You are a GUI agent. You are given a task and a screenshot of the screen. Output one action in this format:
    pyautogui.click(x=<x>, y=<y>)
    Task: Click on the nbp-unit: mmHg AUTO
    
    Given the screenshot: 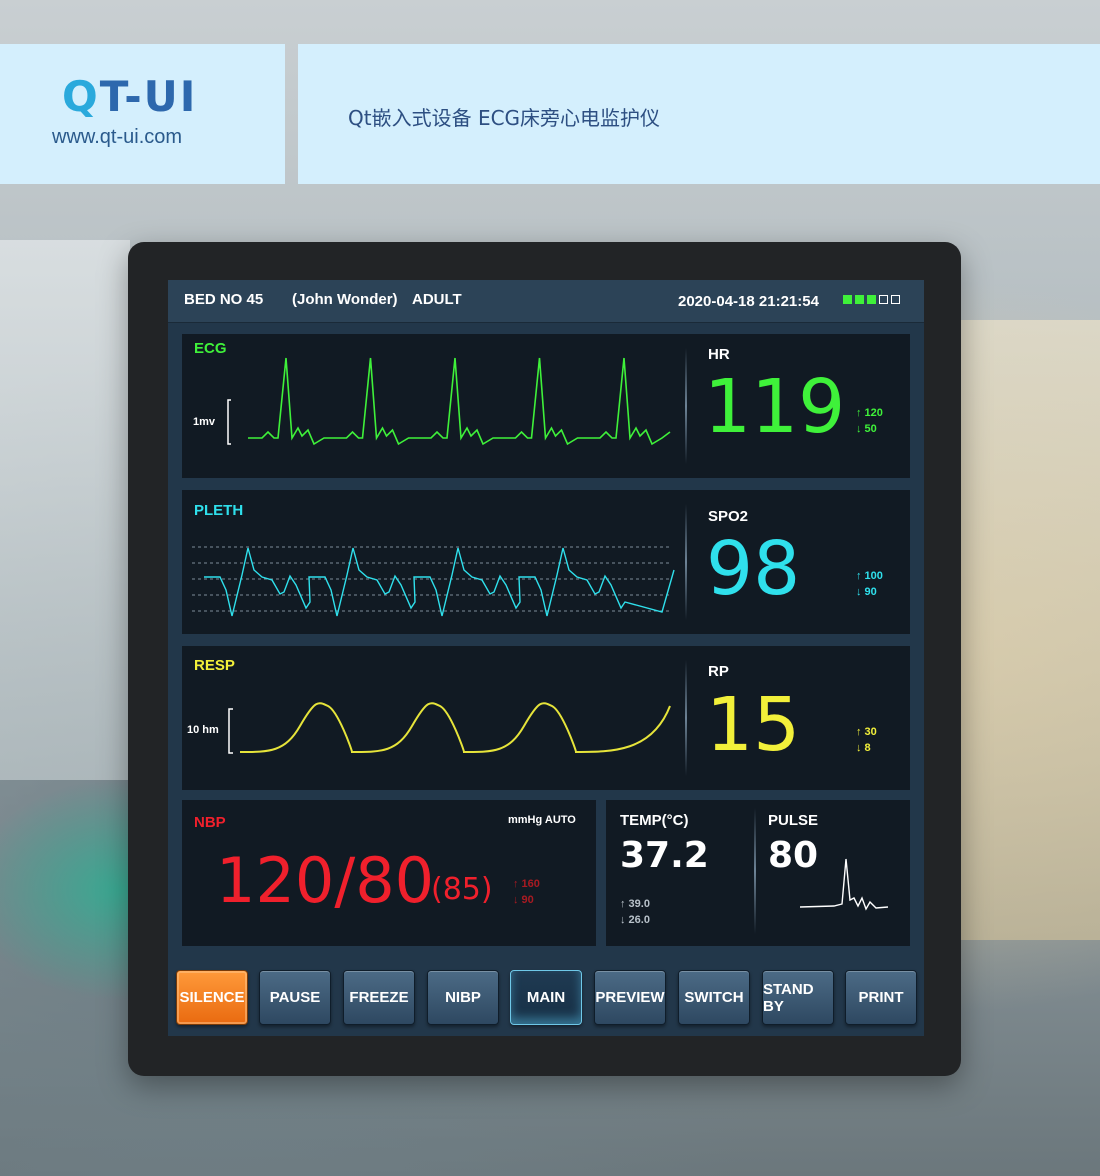 What is the action you would take?
    pyautogui.click(x=542, y=820)
    